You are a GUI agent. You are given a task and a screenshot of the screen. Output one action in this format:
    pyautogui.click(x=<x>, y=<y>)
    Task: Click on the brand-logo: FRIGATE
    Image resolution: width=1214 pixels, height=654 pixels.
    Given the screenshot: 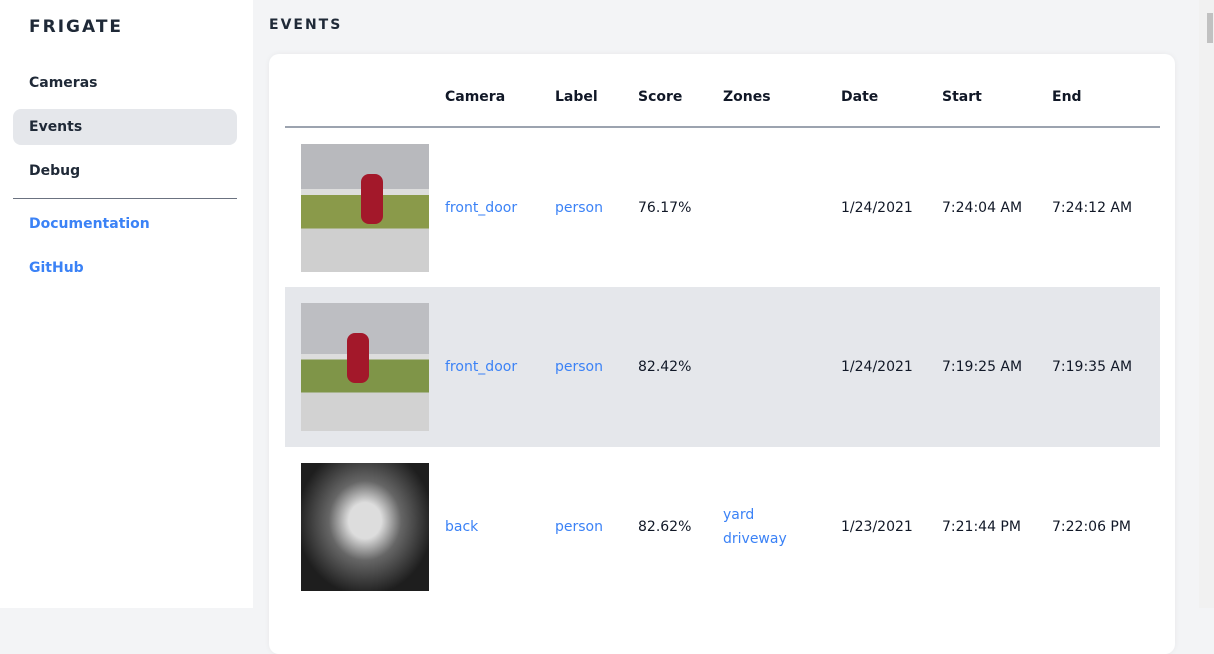 What is the action you would take?
    pyautogui.click(x=76, y=27)
    